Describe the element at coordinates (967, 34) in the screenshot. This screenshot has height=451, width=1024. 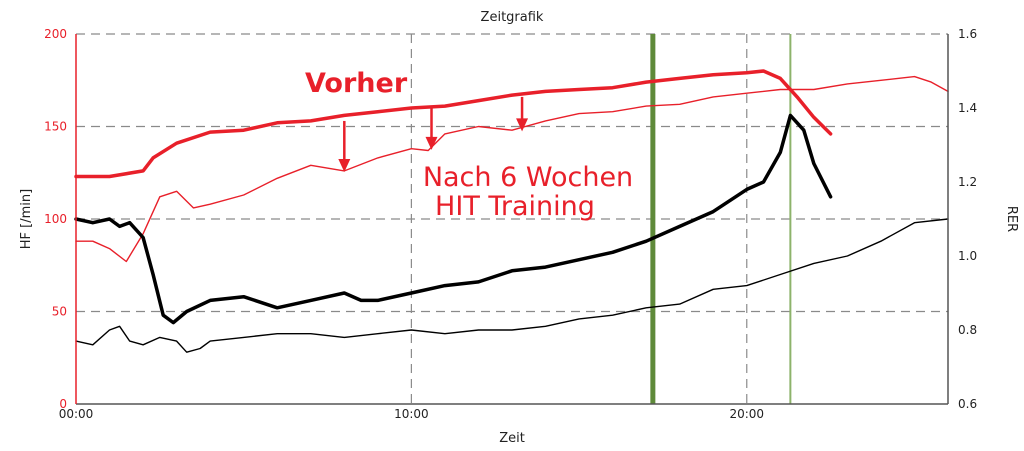
I see `y-tick-right-label: 1.6` at that location.